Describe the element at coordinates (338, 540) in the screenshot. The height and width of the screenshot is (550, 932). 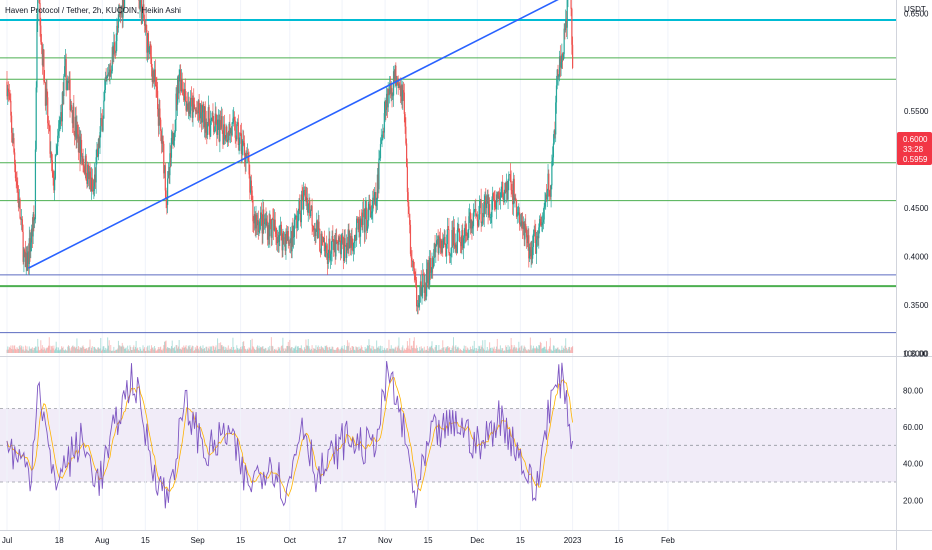
I see `time-axis-ticks: Jul 18 Aug 15 Sep 15 Oct 17 Nov 15 Dec 15 2023 16 Feb` at that location.